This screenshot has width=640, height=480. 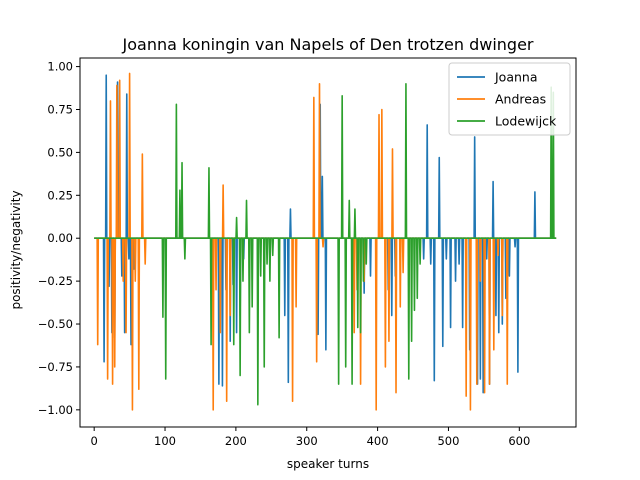 I want to click on x-tick-label: 300, so click(x=307, y=441).